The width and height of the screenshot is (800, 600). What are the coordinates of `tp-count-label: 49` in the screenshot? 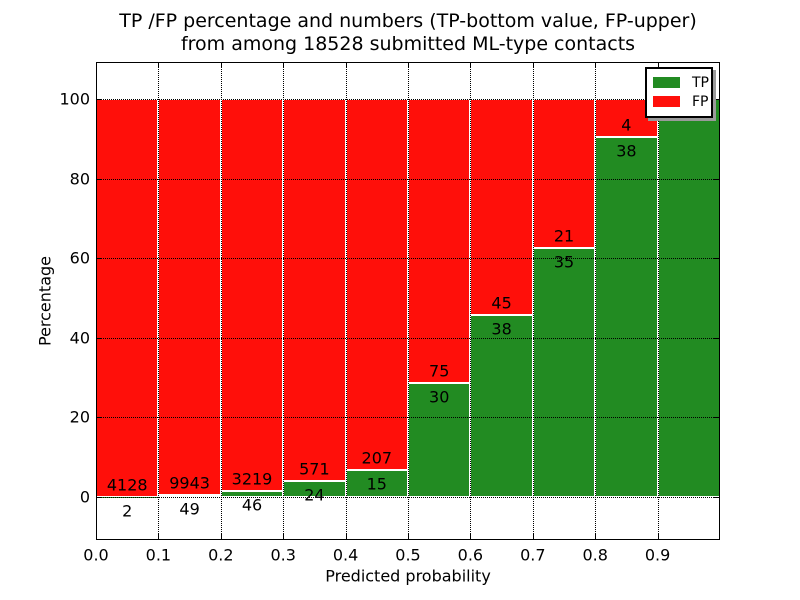 It's located at (189, 509).